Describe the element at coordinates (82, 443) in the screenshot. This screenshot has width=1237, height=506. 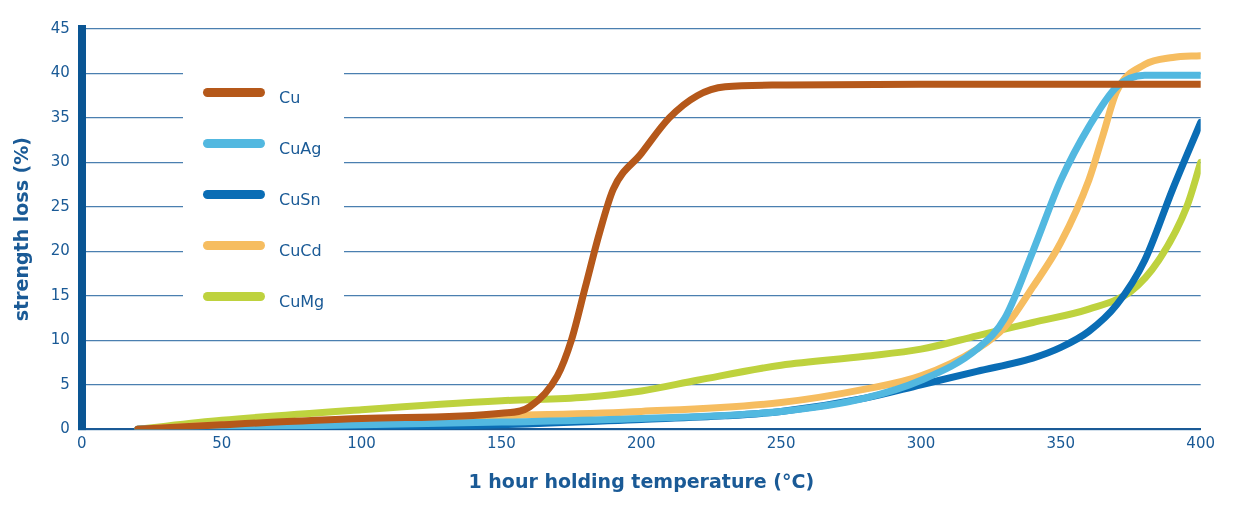
I see `x-tick-label: 0` at that location.